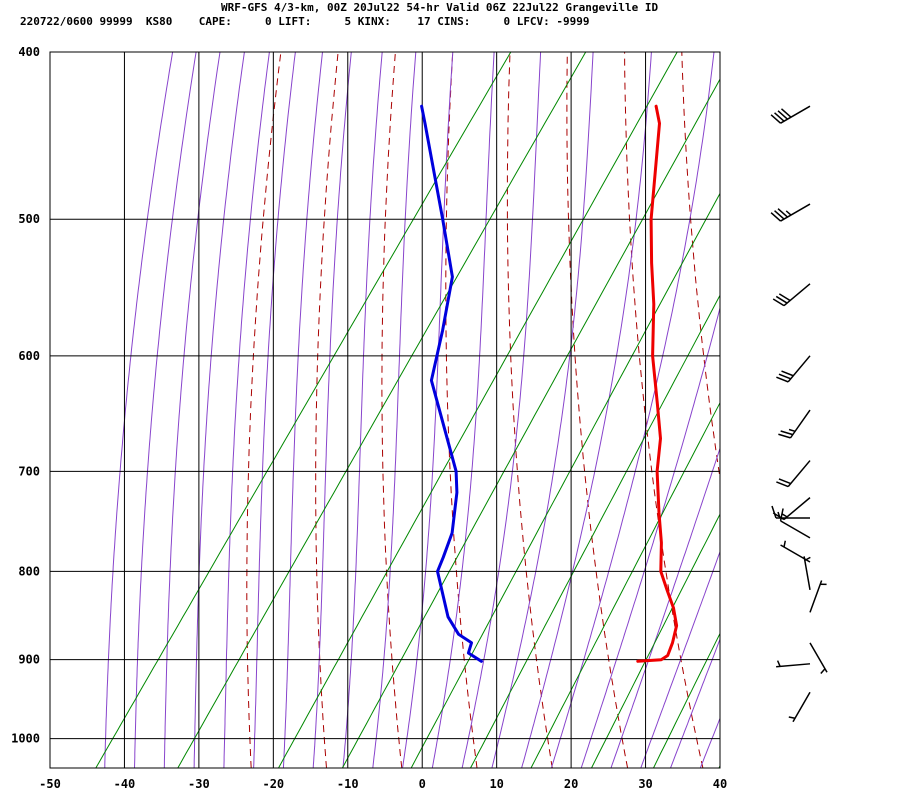 This screenshot has width=900, height=800. I want to click on y-tick-label: 400, so click(29, 52).